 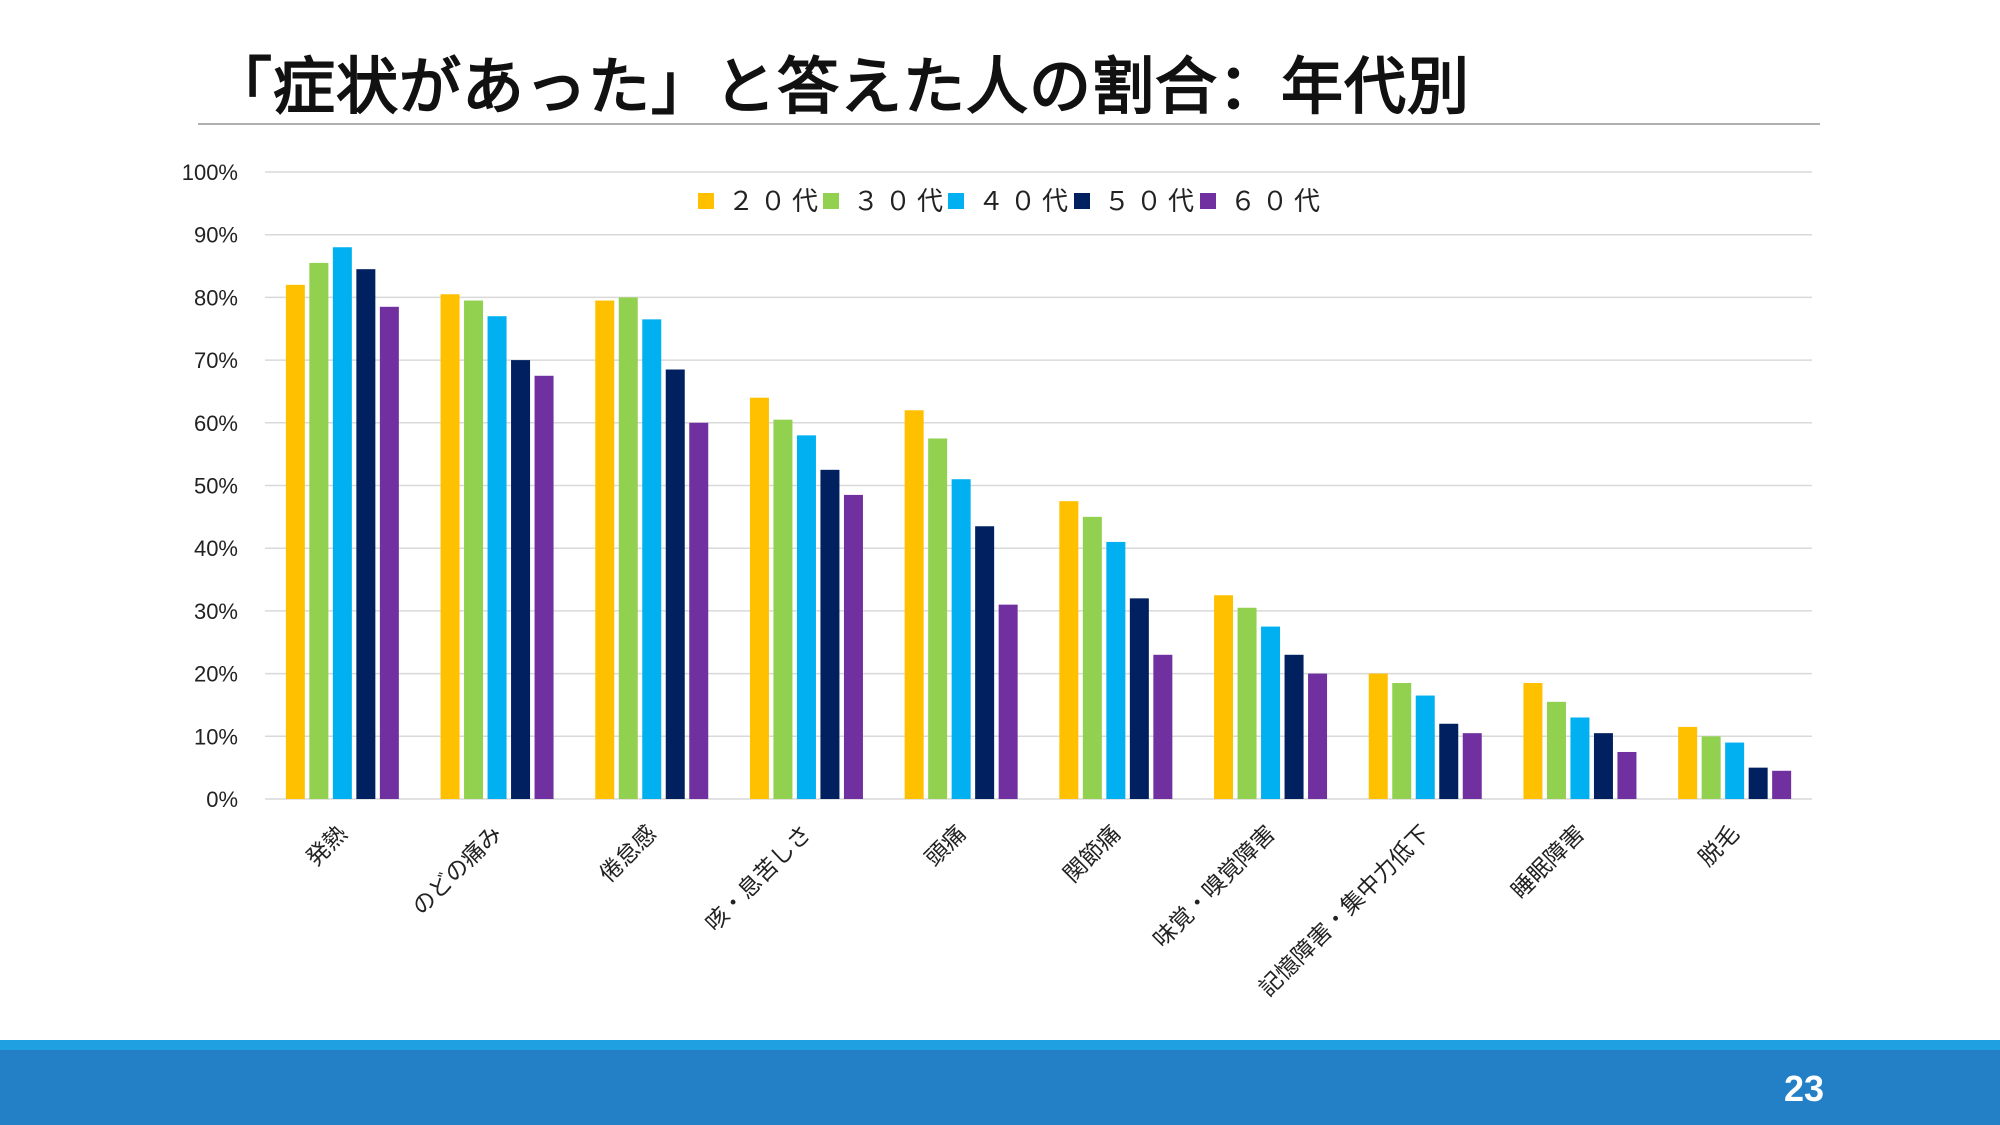 What do you see at coordinates (840, 86) in the screenshot?
I see `slide-title: 「症状があった」と答えた人の割合：年代別` at bounding box center [840, 86].